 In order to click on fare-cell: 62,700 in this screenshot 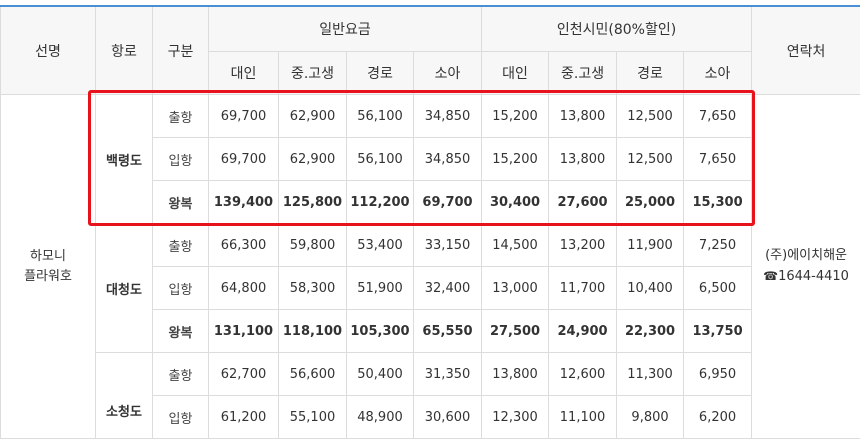, I will do `click(243, 374)`.